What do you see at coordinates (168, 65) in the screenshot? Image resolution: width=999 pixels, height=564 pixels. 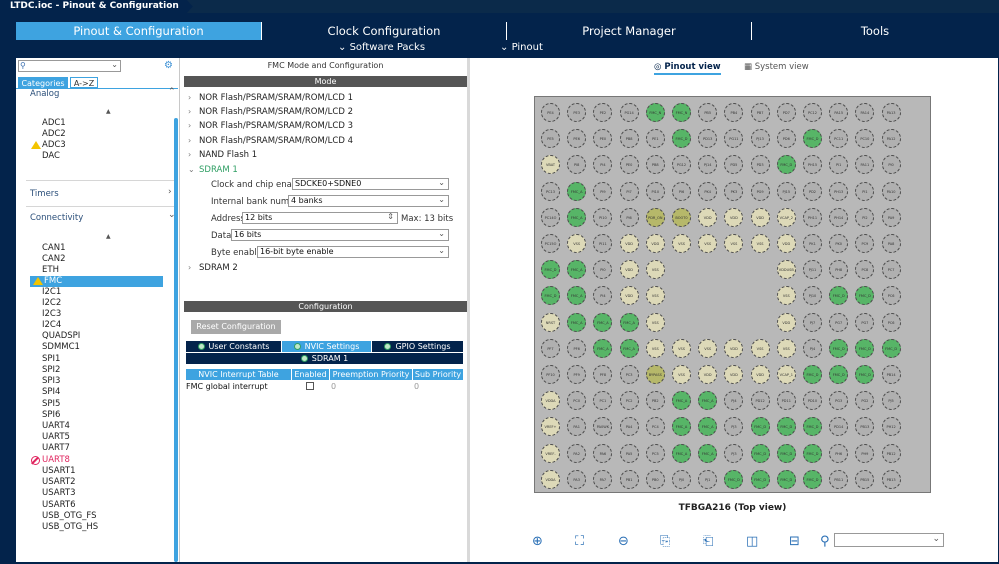 I see `gear-icon: ⚙` at bounding box center [168, 65].